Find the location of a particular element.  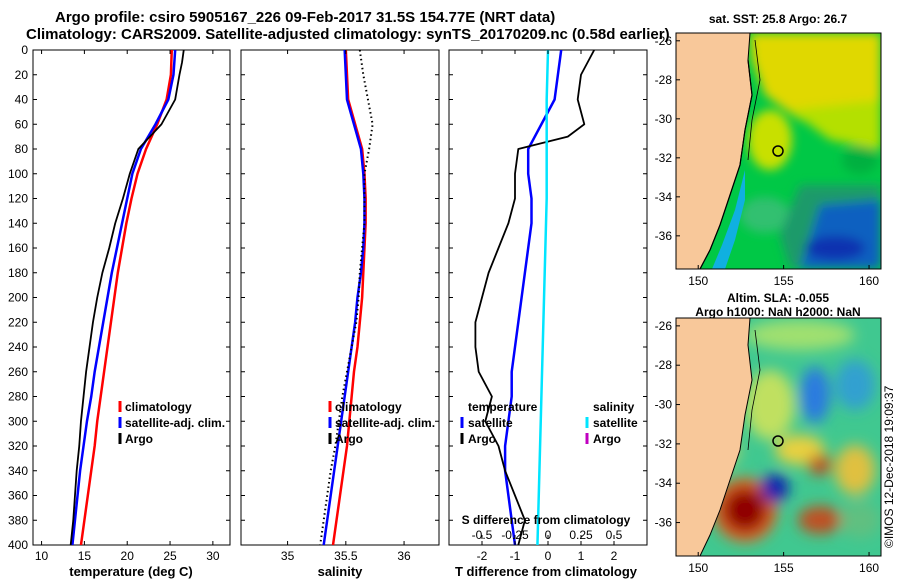

x-tick-label: 36 is located at coordinates (404, 556).